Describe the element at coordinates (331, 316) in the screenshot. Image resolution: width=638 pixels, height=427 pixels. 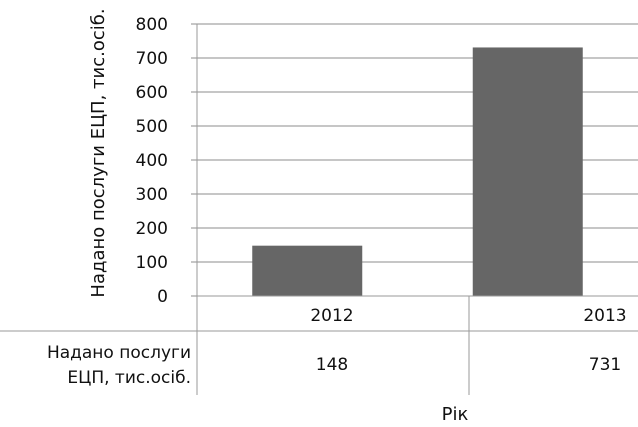
I see `category-label-2012: 2012` at that location.